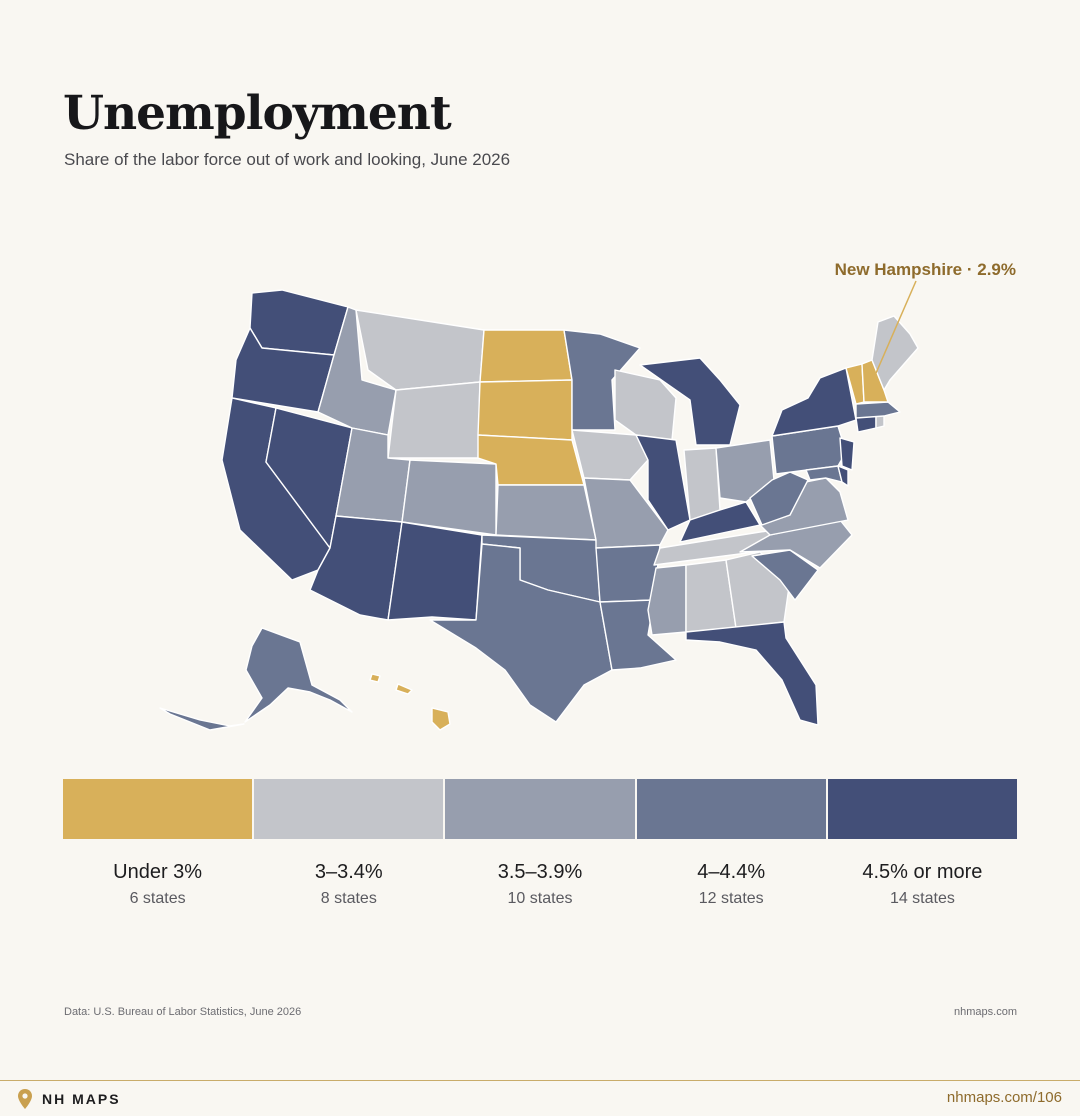  I want to click on state-new-york, so click(814, 402).